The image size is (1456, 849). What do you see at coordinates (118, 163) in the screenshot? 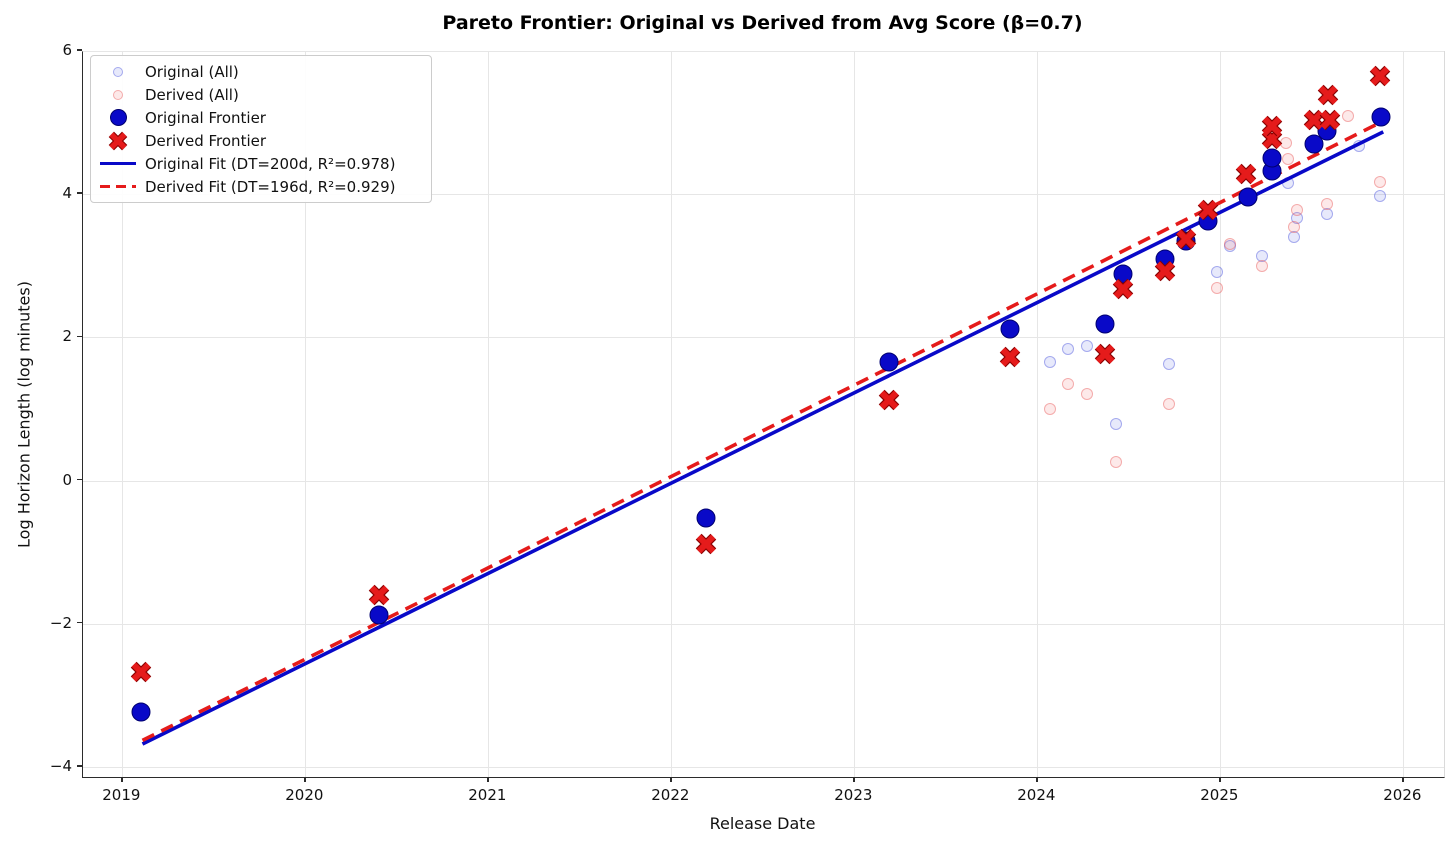
I see `solid-line-icon` at bounding box center [118, 163].